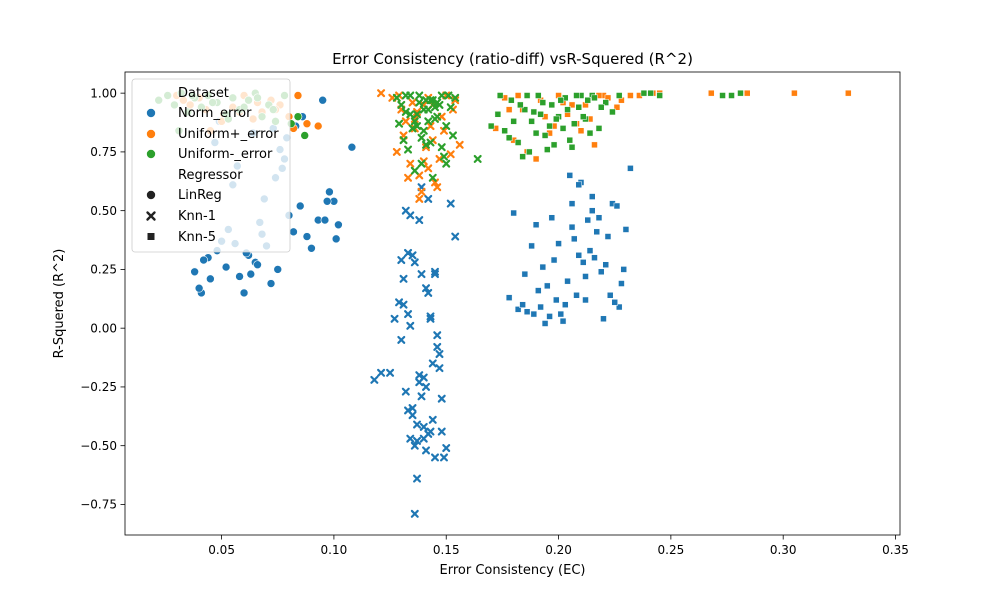  Describe the element at coordinates (197, 237) in the screenshot. I see `legend-label-knn-5: Knn-5` at that location.